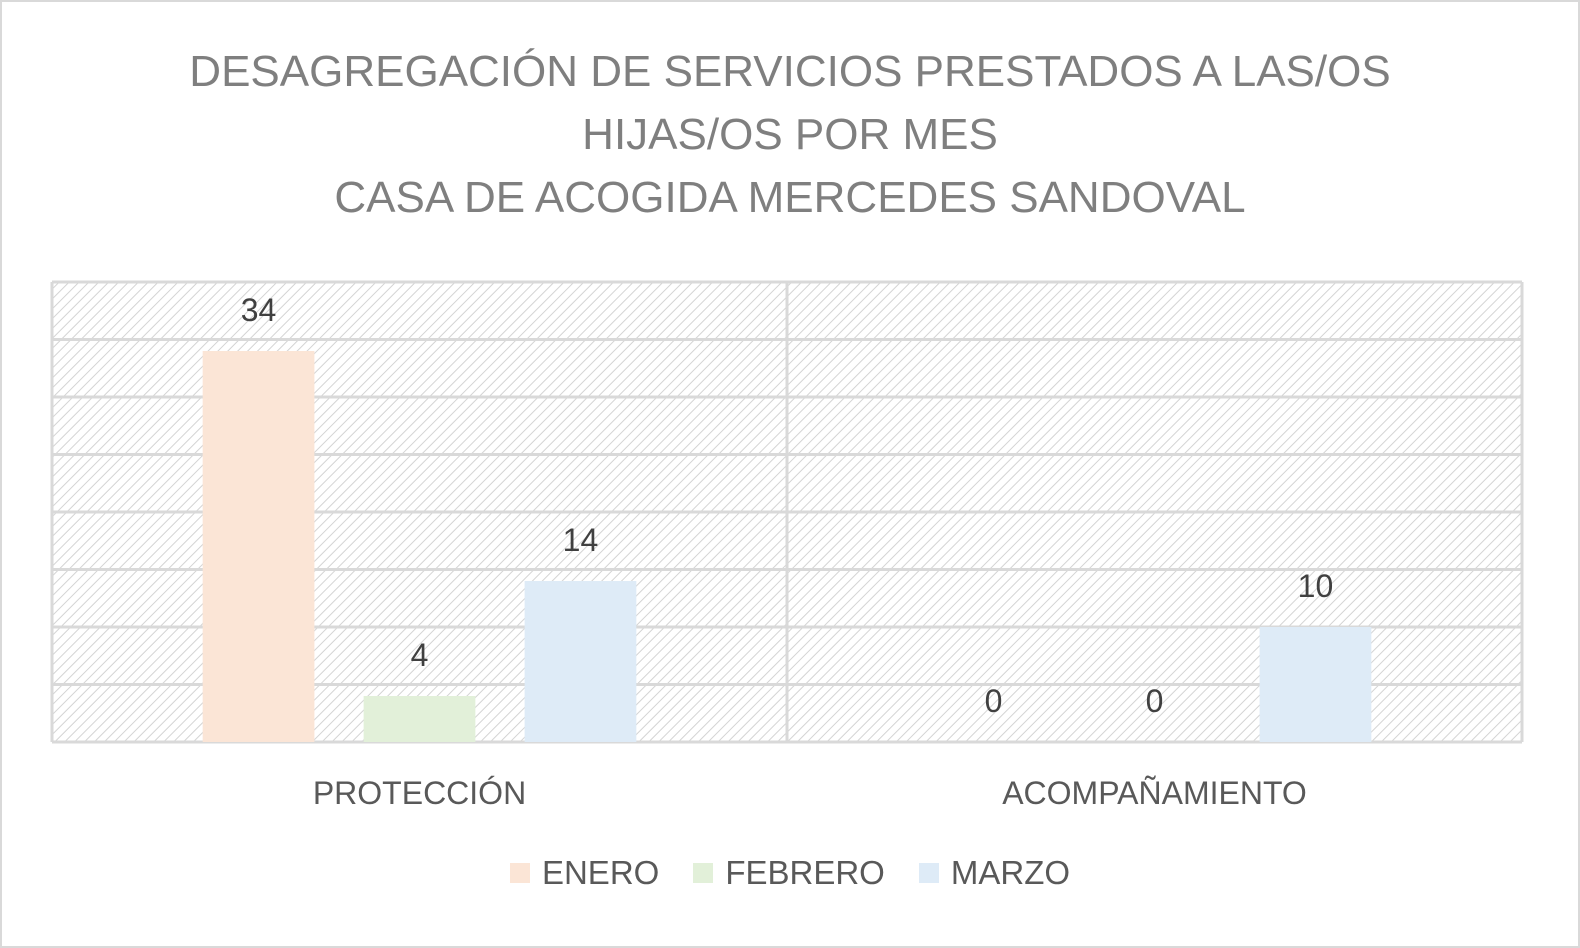 This screenshot has width=1580, height=948. I want to click on legend-label-marzo: MARZO, so click(1010, 872).